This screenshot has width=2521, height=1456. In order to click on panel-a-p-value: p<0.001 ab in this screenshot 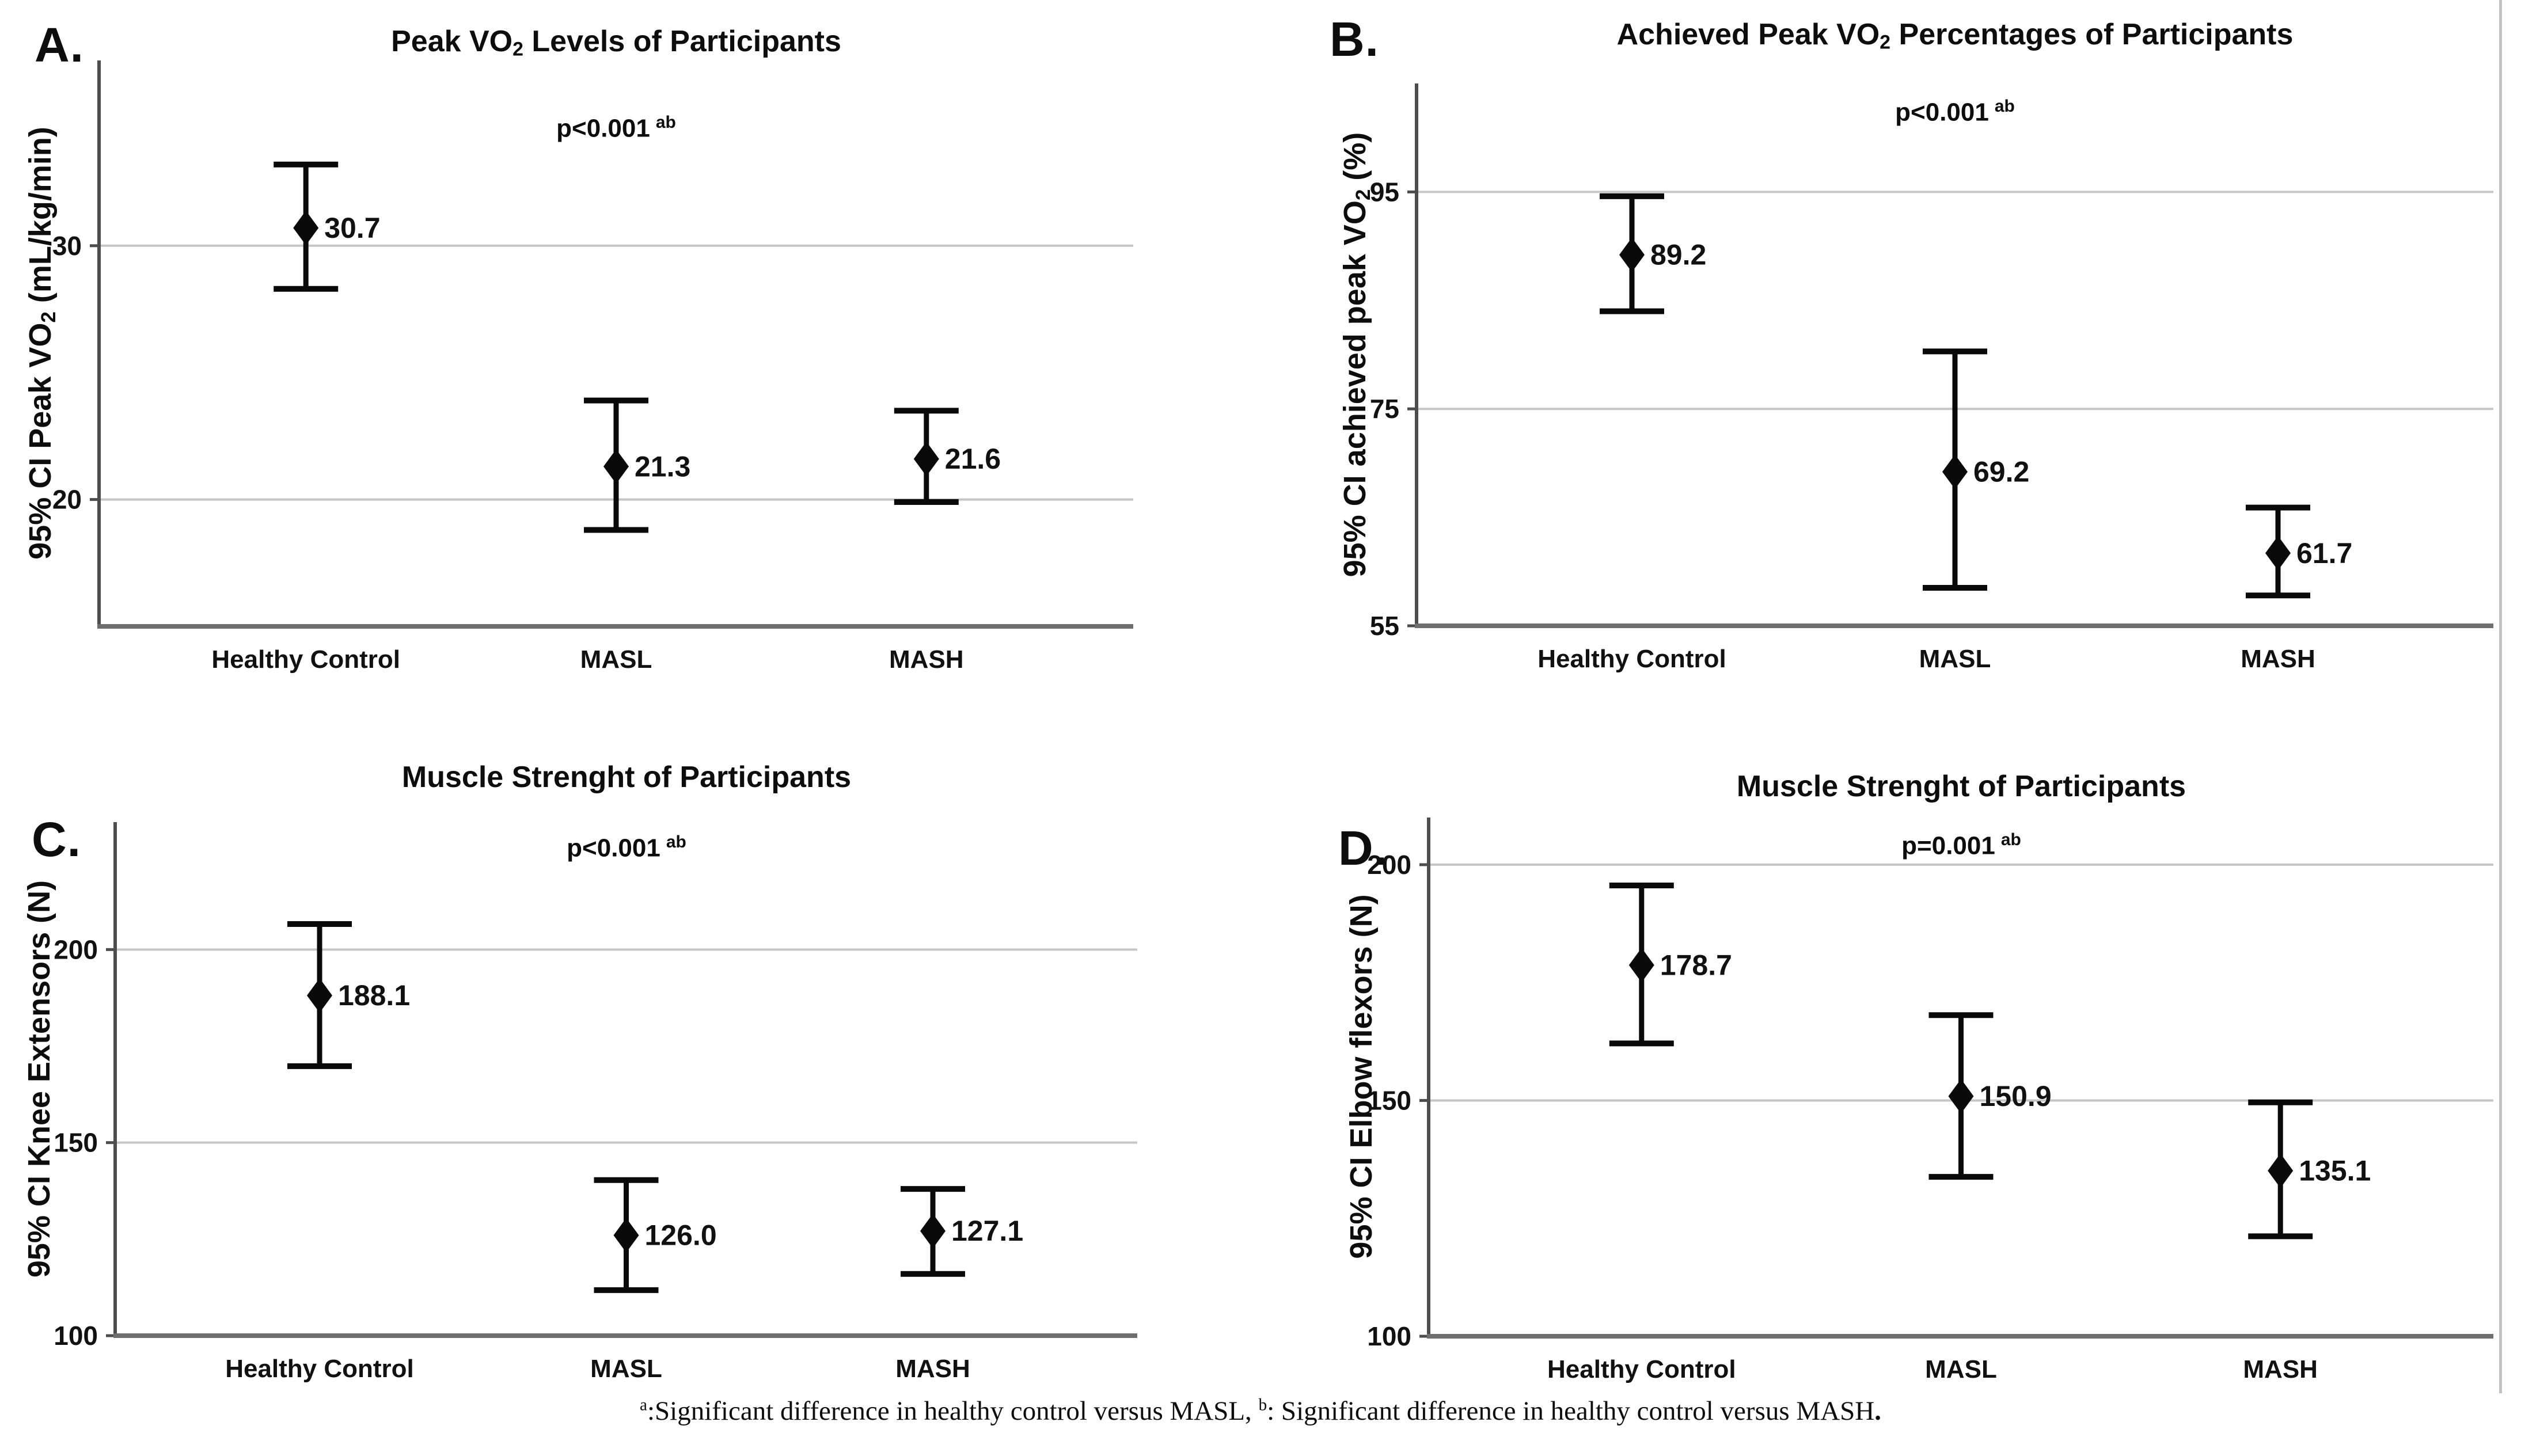, I will do `click(616, 128)`.